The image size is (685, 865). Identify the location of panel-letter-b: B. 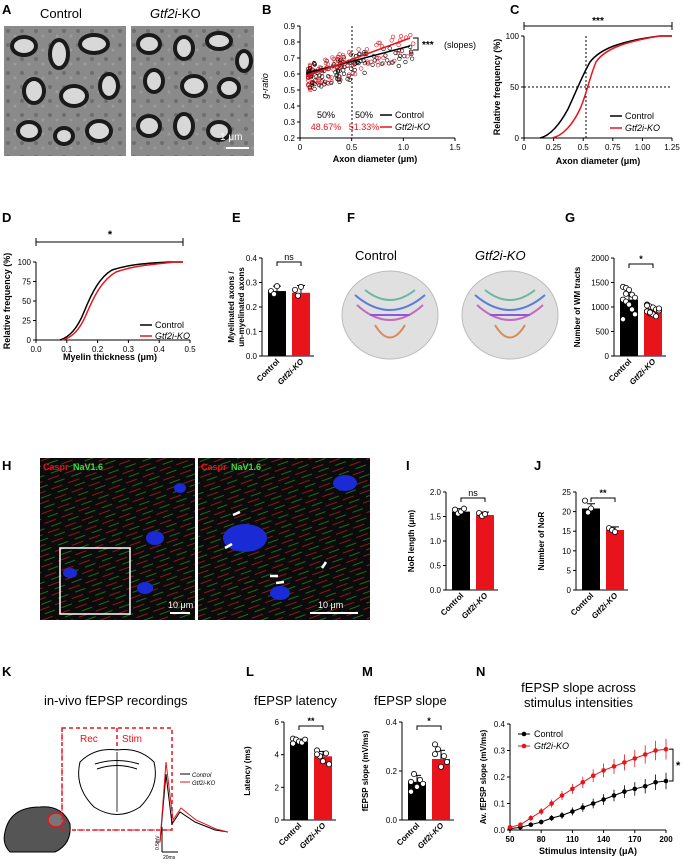
(267, 9).